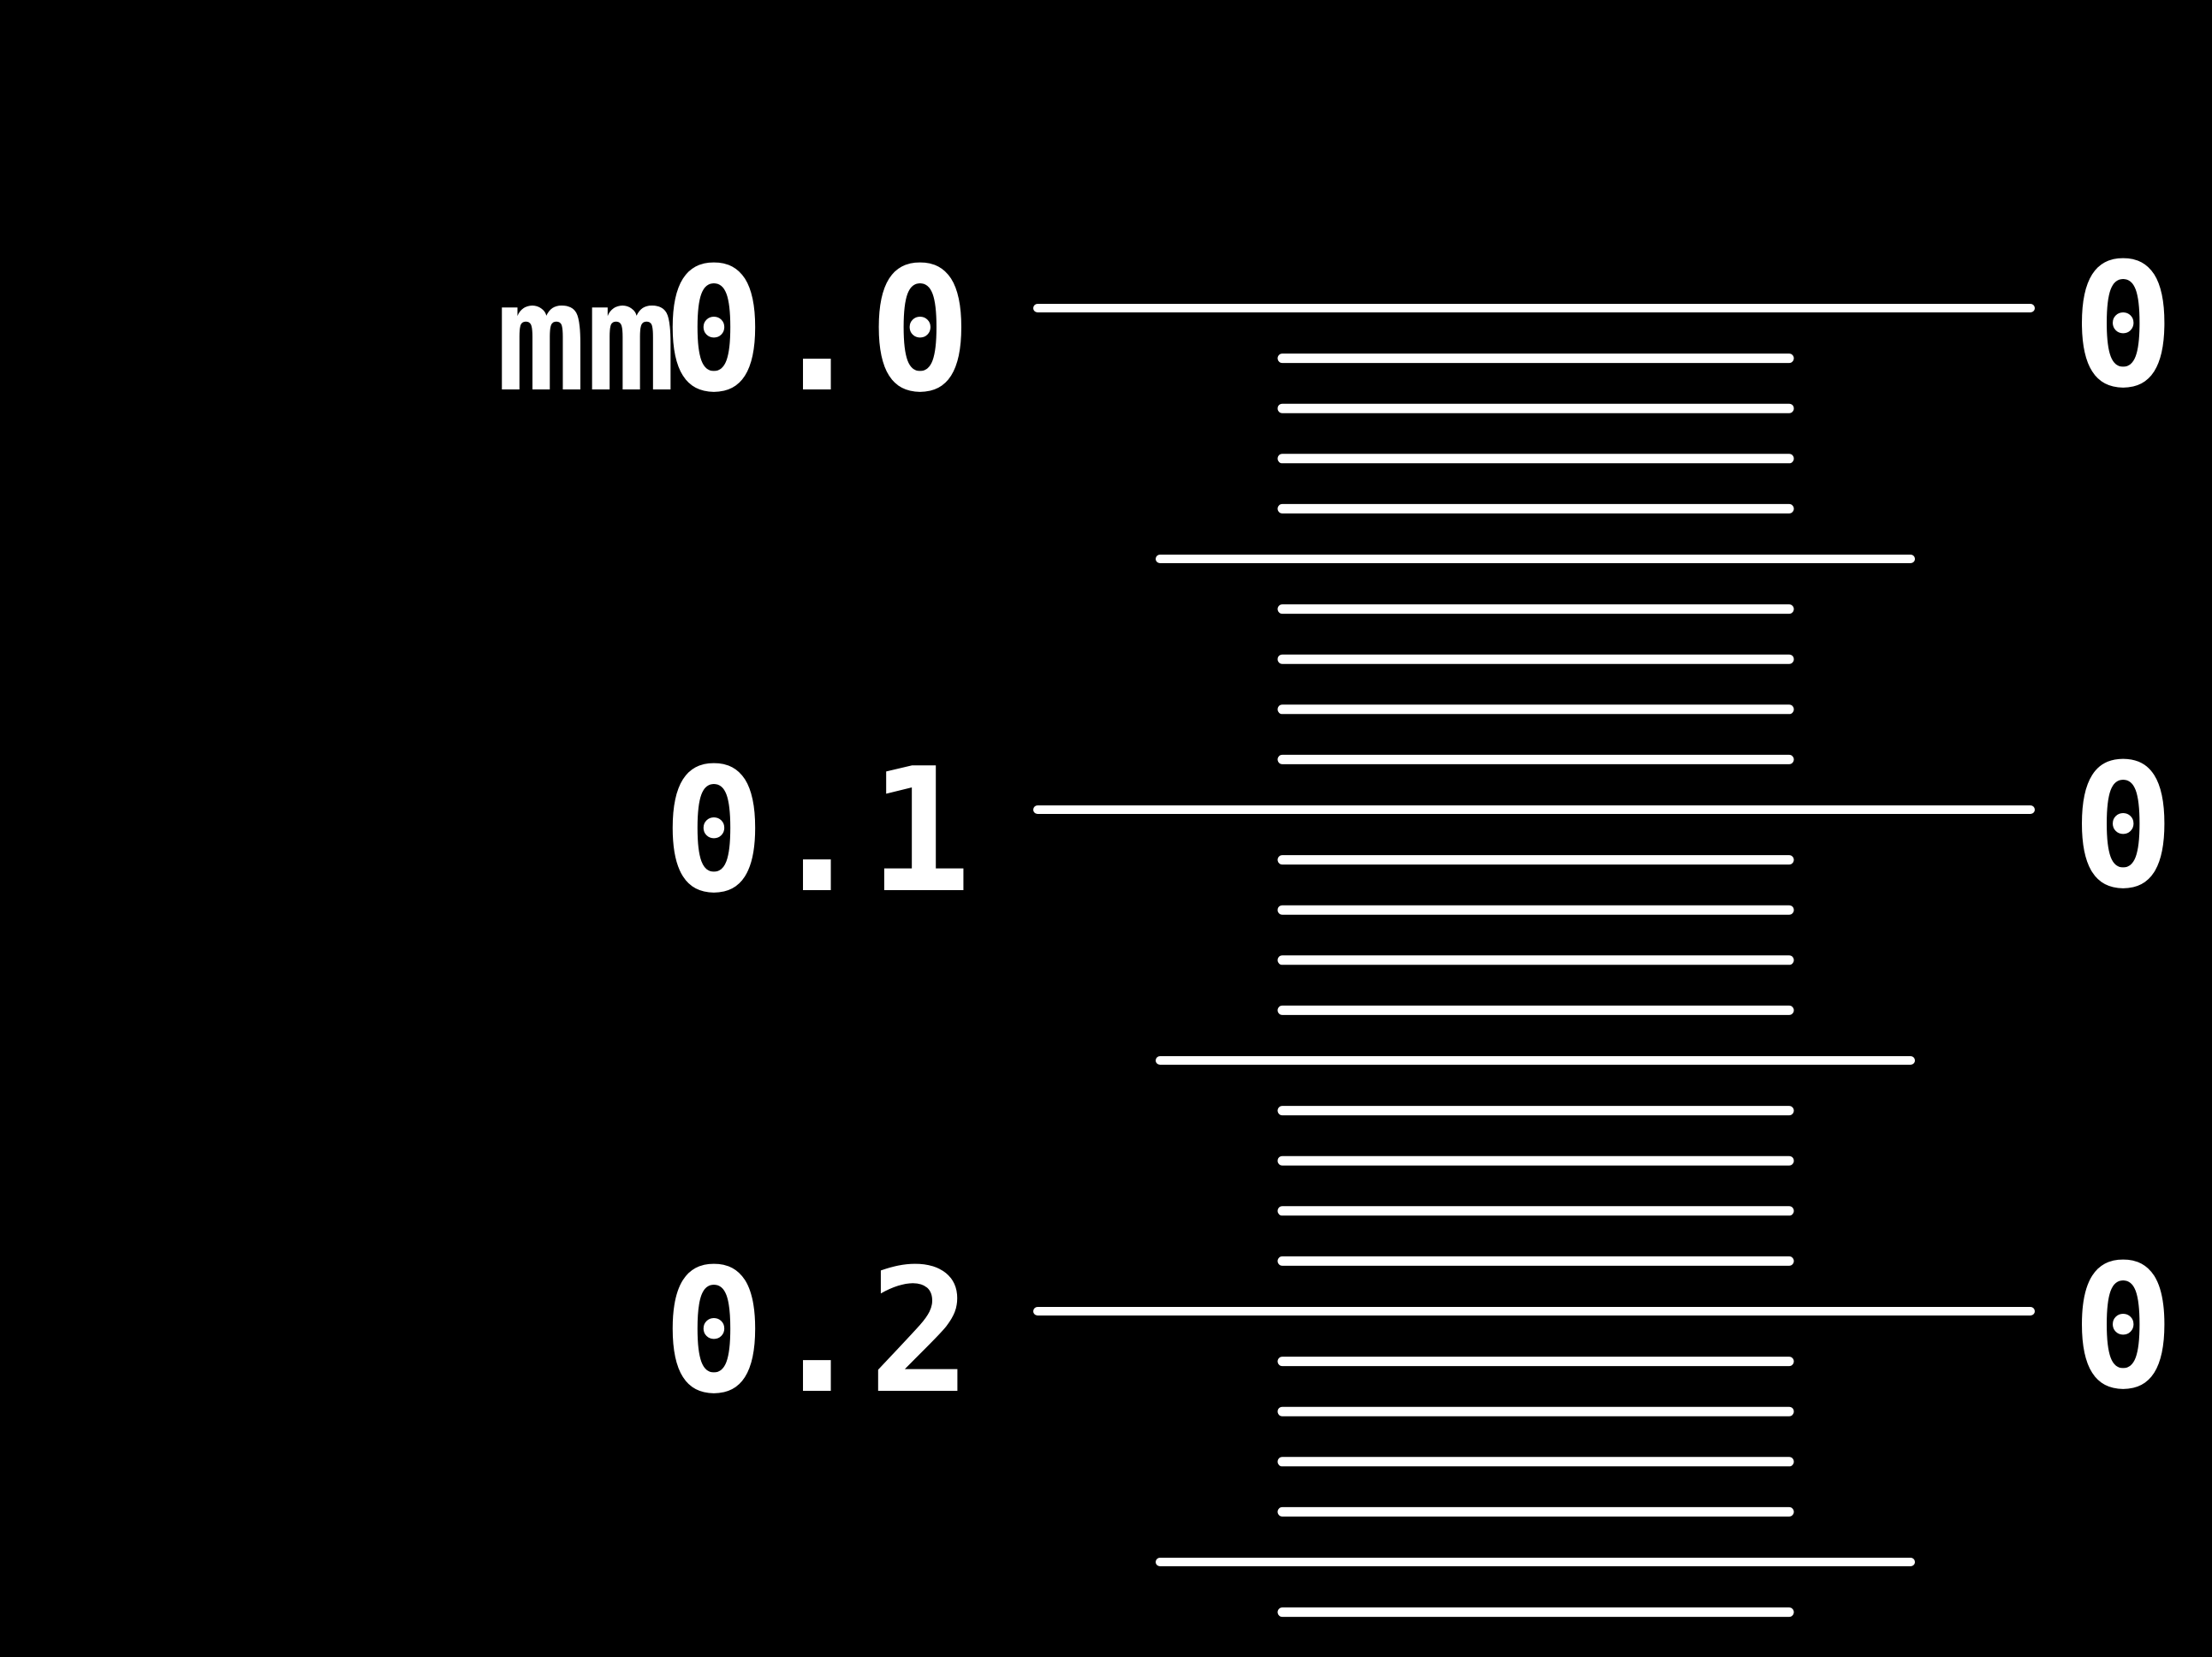 This screenshot has height=1657, width=2212. Describe the element at coordinates (586, 338) in the screenshot. I see `unit-label: mm` at that location.